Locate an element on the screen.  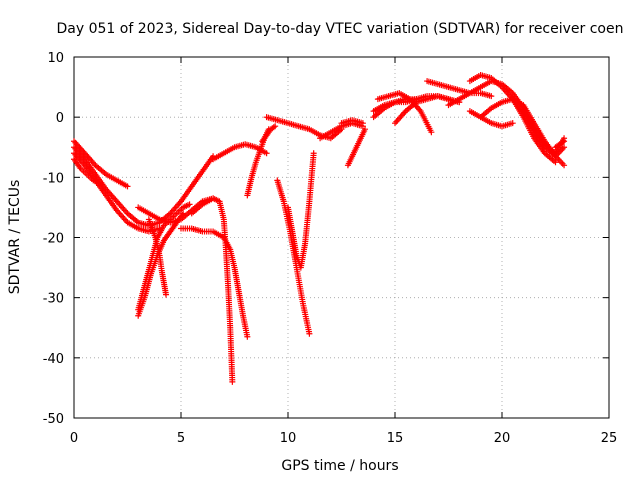
x-tick-label: 10 is located at coordinates (288, 438).